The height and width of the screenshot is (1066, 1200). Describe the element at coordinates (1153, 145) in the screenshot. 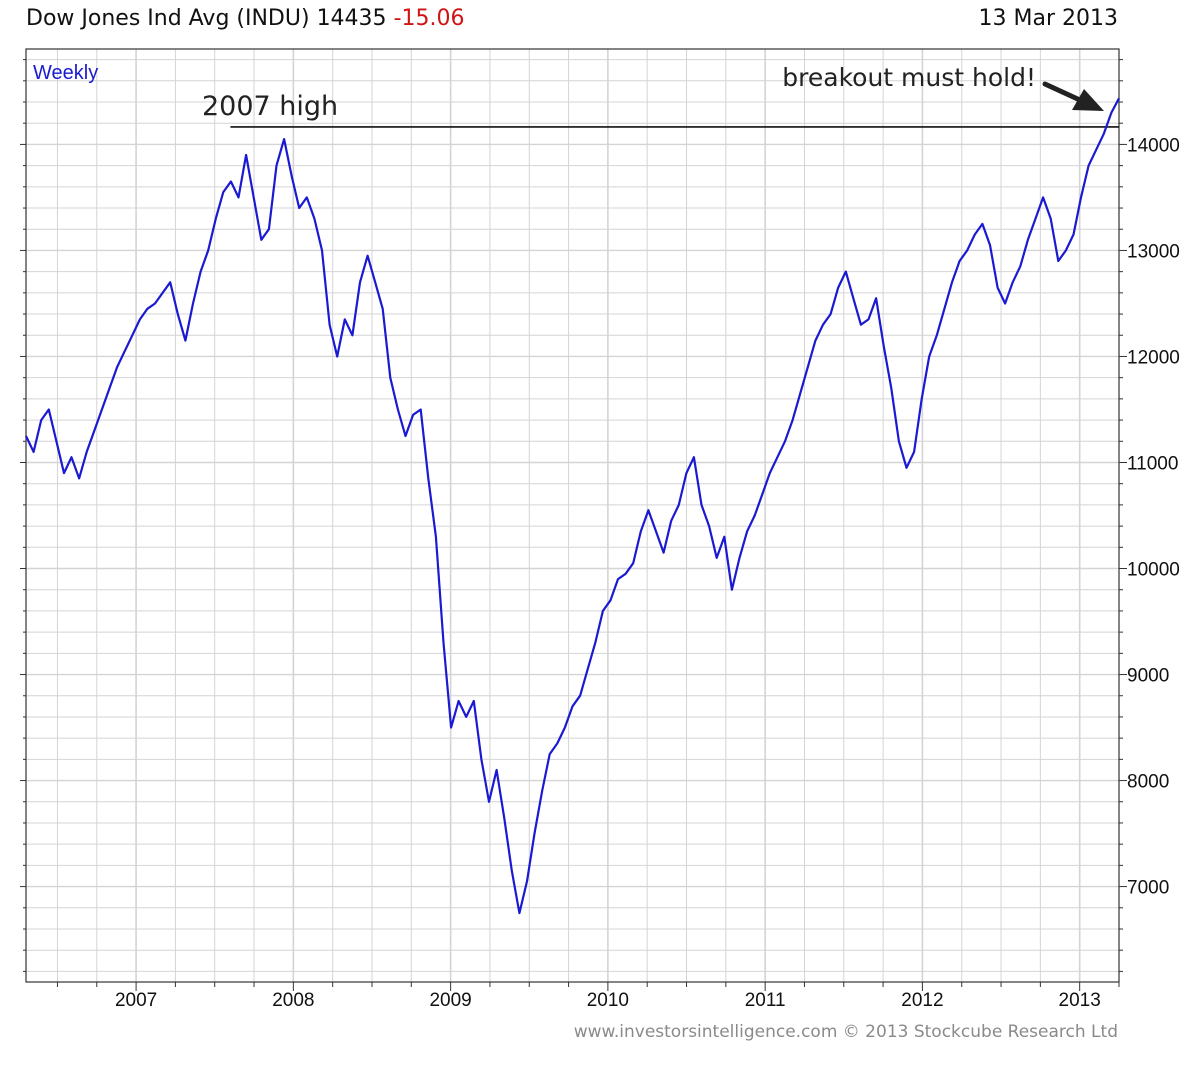

I see `y-tick-label: 14000` at that location.